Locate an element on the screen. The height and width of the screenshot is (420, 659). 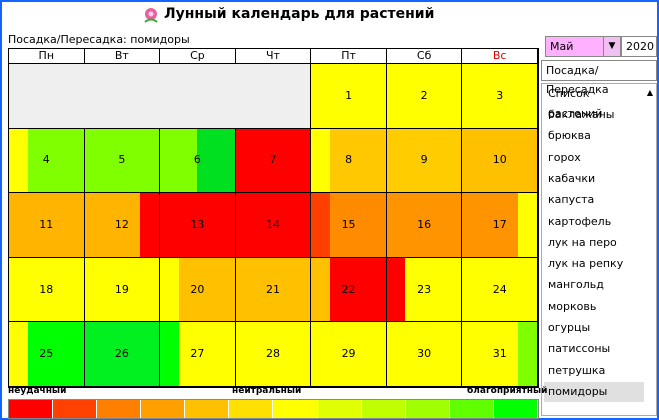
day-cell: 8 is located at coordinates (349, 161).